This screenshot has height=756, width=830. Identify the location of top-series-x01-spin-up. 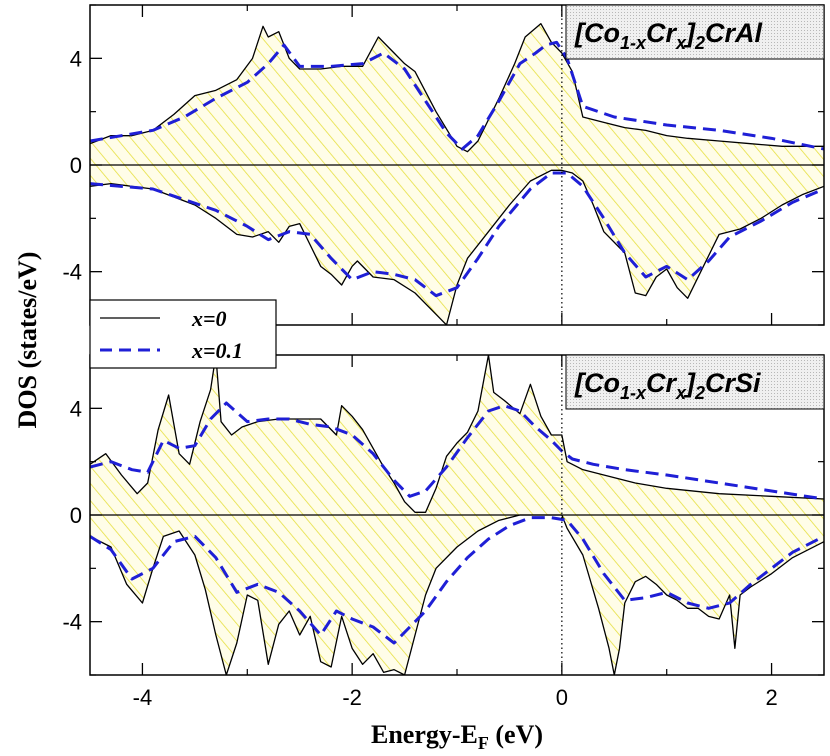
(457, 95).